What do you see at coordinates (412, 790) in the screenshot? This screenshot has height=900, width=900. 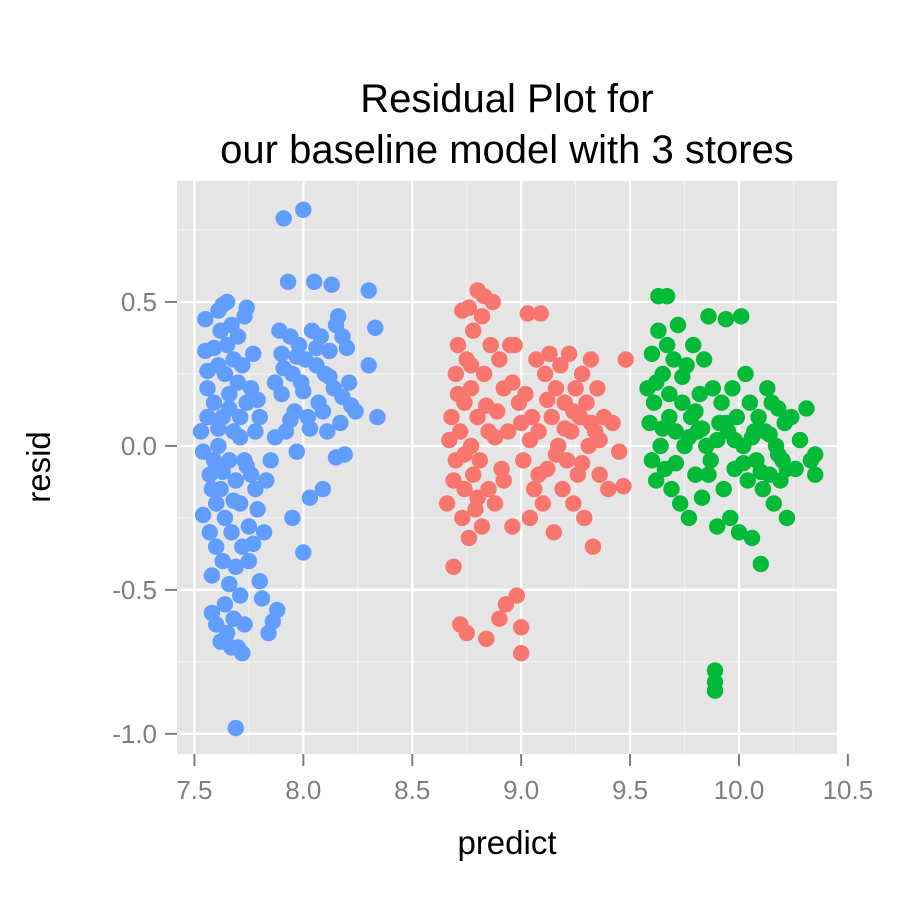 I see `x-tick-label: 8.5` at bounding box center [412, 790].